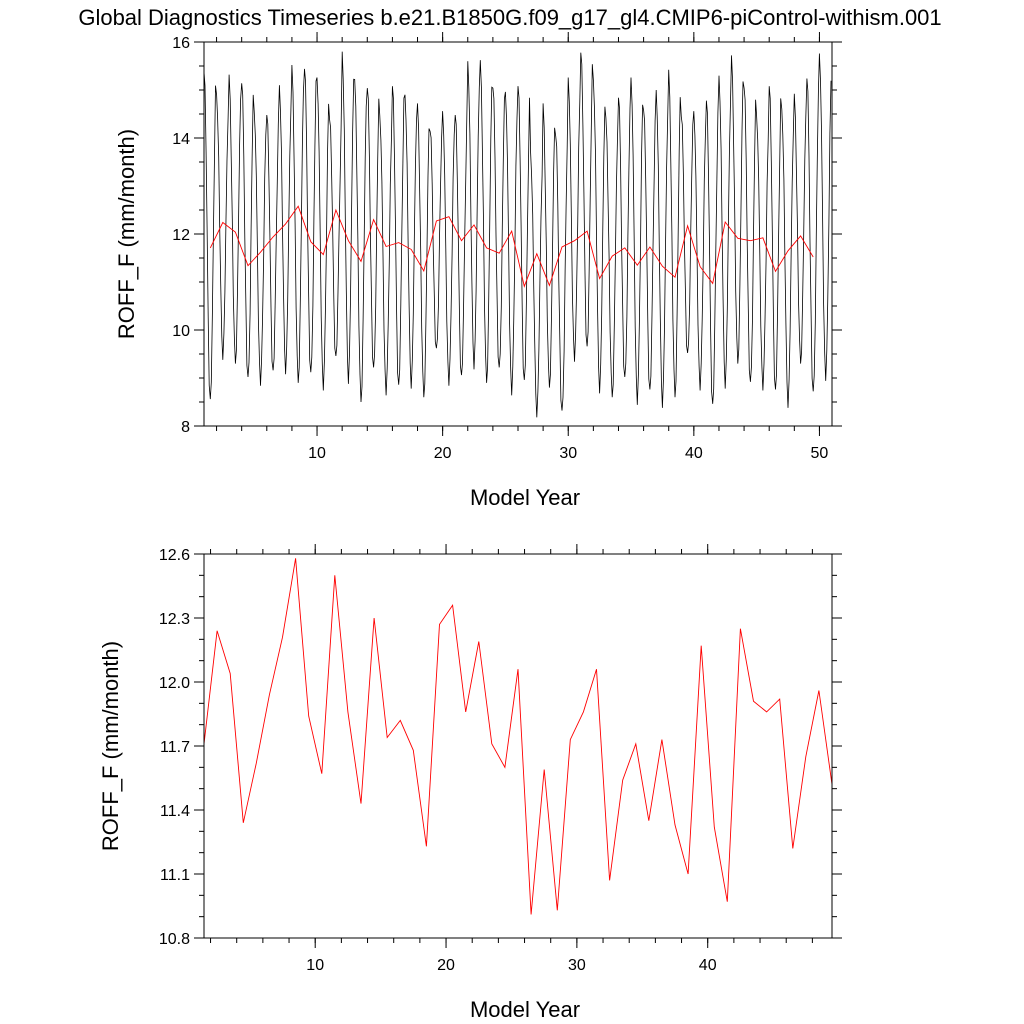 The width and height of the screenshot is (1024, 1024). What do you see at coordinates (174, 555) in the screenshot?
I see `y-tick-label: 12.6` at bounding box center [174, 555].